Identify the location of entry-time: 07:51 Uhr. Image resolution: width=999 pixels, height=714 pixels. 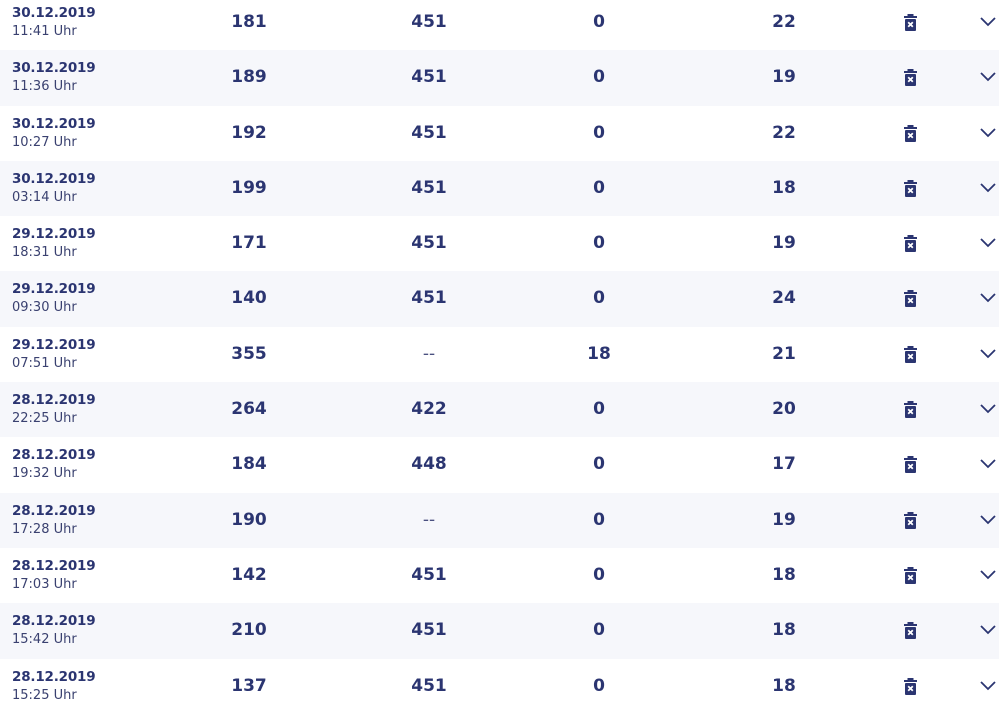
(44, 363).